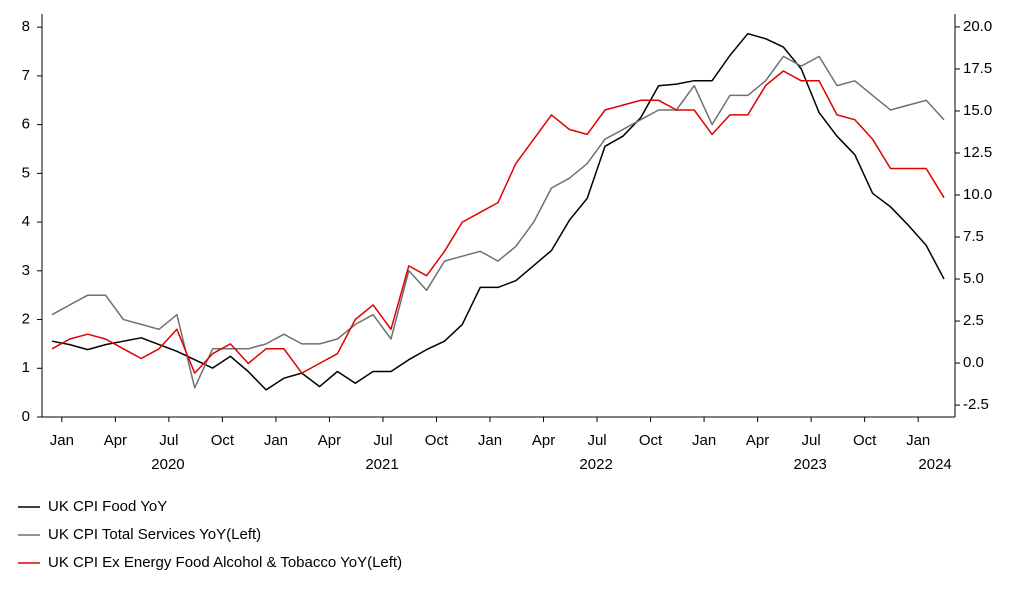 The image size is (1022, 597). Describe the element at coordinates (973, 320) in the screenshot. I see `y2-tick-label: 2.5` at that location.